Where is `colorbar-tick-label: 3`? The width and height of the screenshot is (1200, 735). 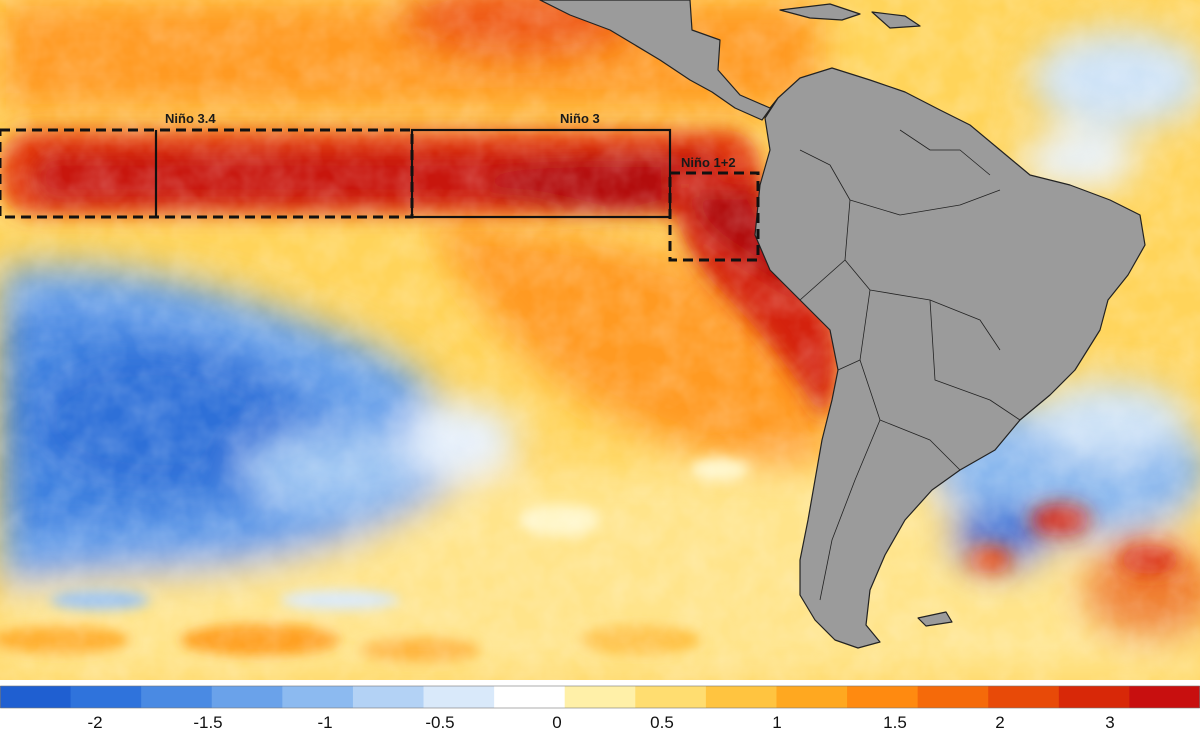 colorbar-tick-label: 3 is located at coordinates (1109, 722).